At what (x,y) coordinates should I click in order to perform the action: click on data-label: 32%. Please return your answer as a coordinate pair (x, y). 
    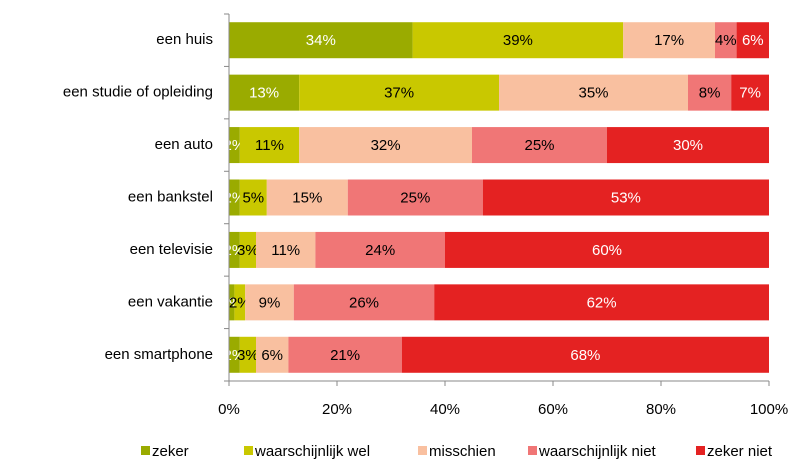
    Looking at the image, I should click on (386, 145).